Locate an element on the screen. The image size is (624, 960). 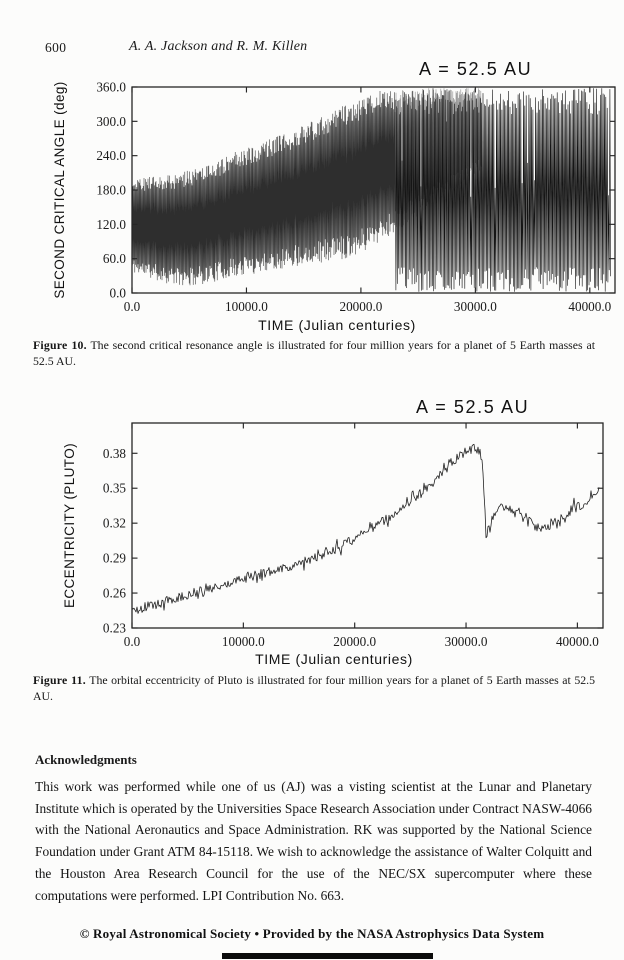
y-tick-label: 120.0 is located at coordinates (111, 224).